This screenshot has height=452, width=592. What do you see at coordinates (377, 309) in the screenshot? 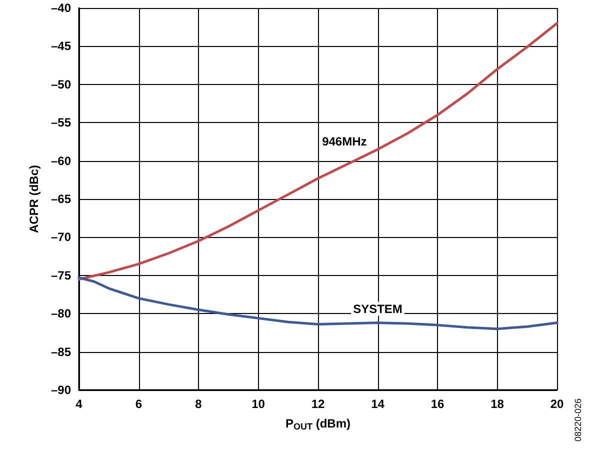
I see `series-label: SYSTEM` at bounding box center [377, 309].